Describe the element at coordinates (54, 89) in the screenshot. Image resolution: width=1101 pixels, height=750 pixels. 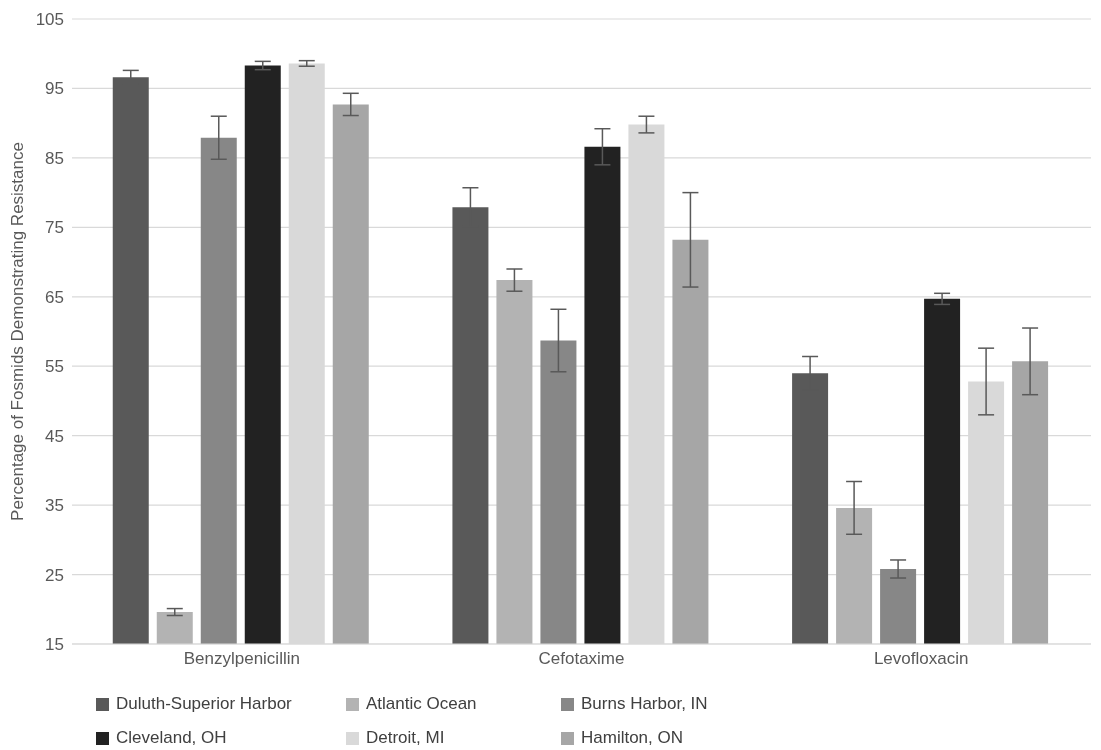
I see `y-tick-label: 95` at that location.